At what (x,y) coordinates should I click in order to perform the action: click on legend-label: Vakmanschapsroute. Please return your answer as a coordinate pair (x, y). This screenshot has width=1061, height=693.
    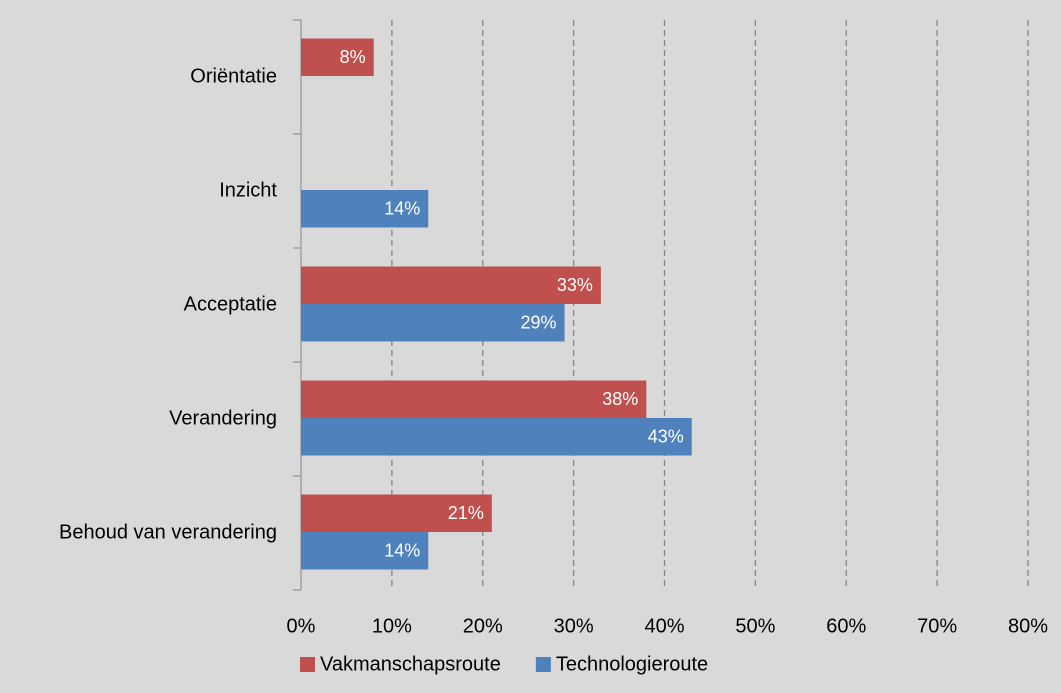
    Looking at the image, I should click on (410, 664).